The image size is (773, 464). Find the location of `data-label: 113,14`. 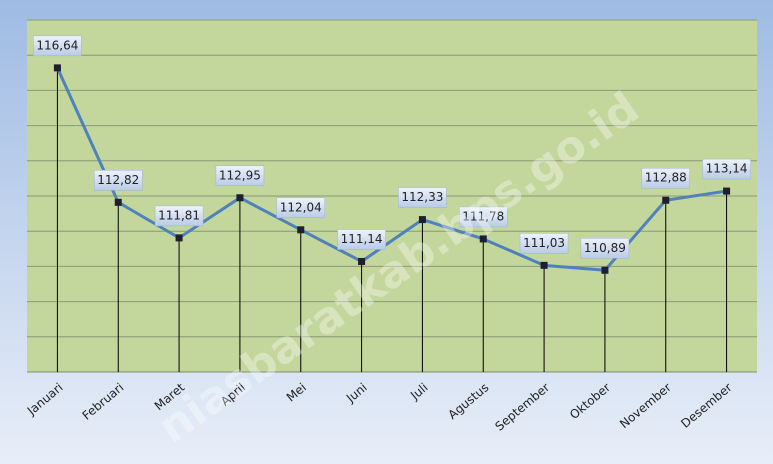

data-label: 113,14 is located at coordinates (727, 169).